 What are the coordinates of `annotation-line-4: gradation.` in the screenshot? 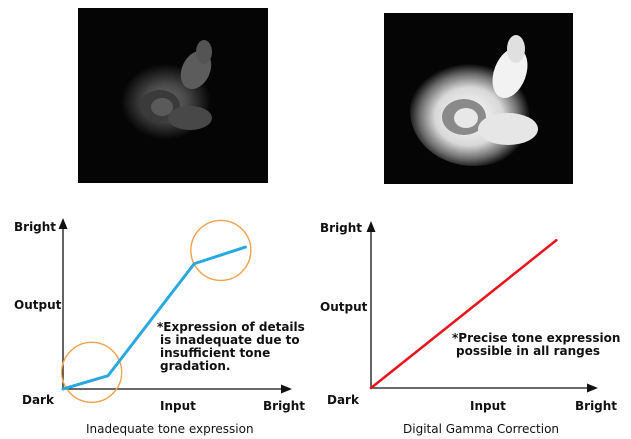 It's located at (195, 366).